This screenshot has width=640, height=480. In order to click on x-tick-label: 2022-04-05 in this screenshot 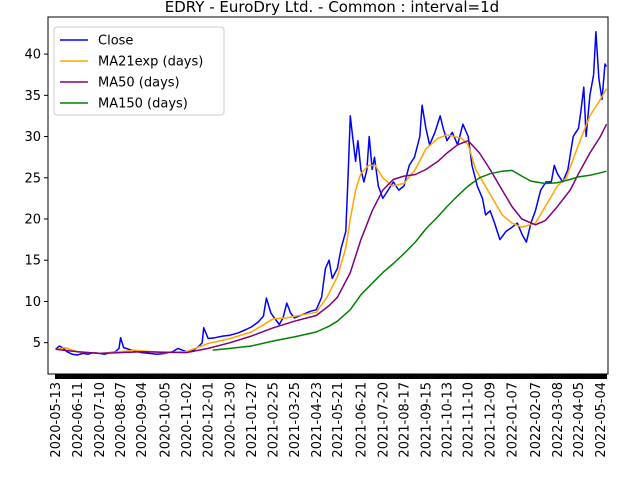, I will do `click(579, 420)`.